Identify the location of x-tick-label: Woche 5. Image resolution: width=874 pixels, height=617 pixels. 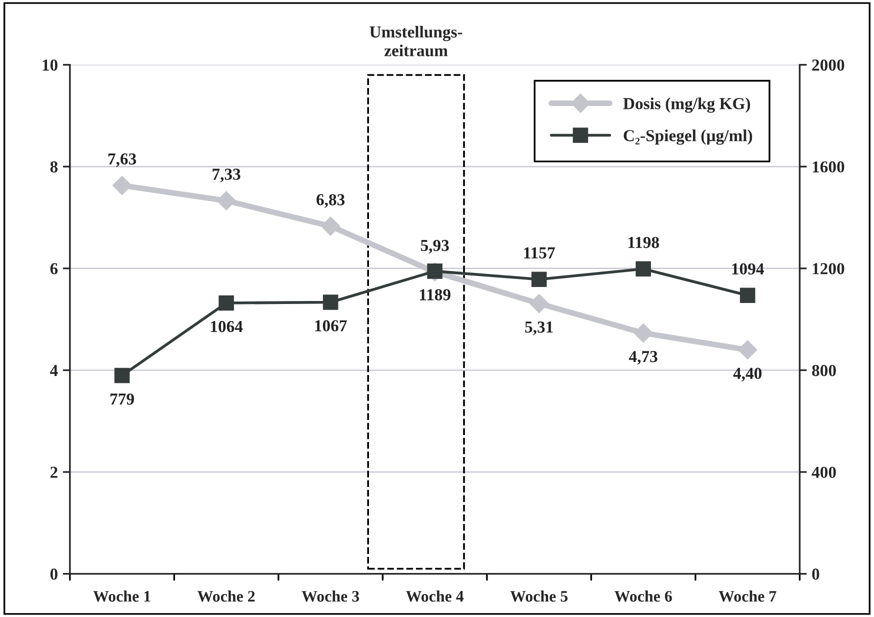
(539, 596).